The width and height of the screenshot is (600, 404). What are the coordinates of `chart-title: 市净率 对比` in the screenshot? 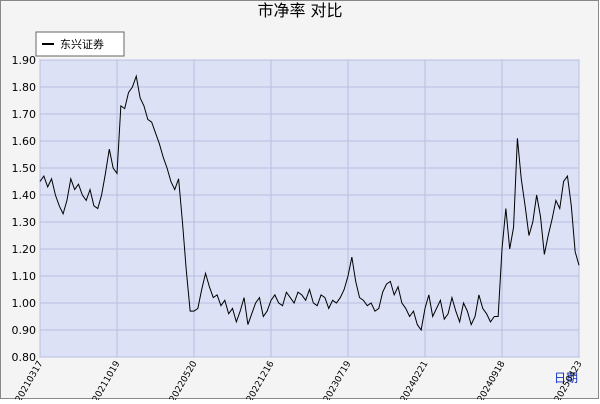 It's located at (299, 10).